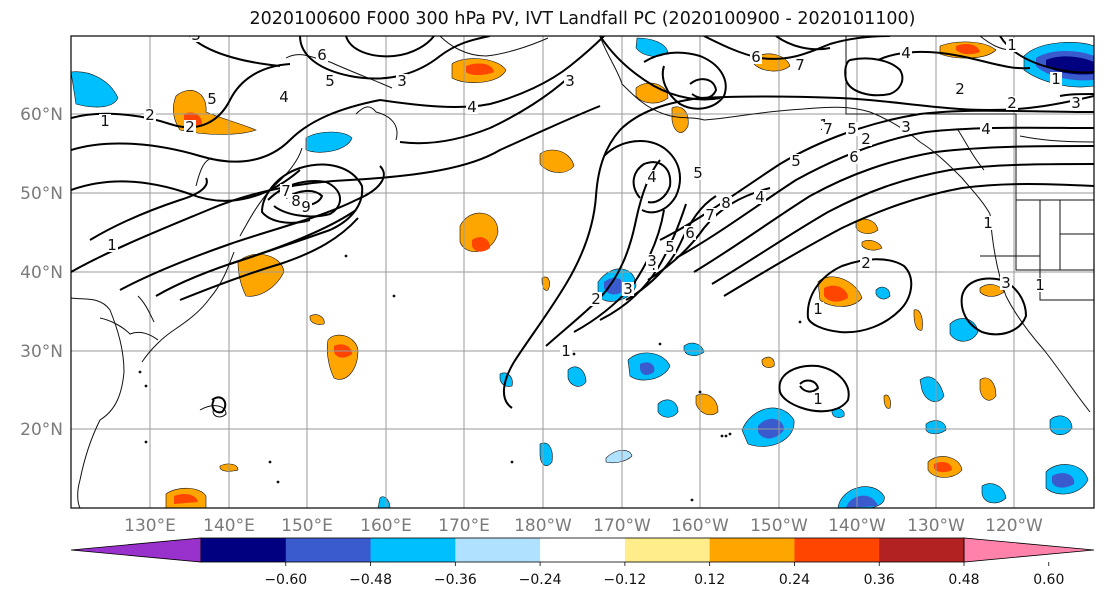 Image resolution: width=1105 pixels, height=601 pixels. I want to click on colorbar-tick-label: −0.24, so click(540, 580).